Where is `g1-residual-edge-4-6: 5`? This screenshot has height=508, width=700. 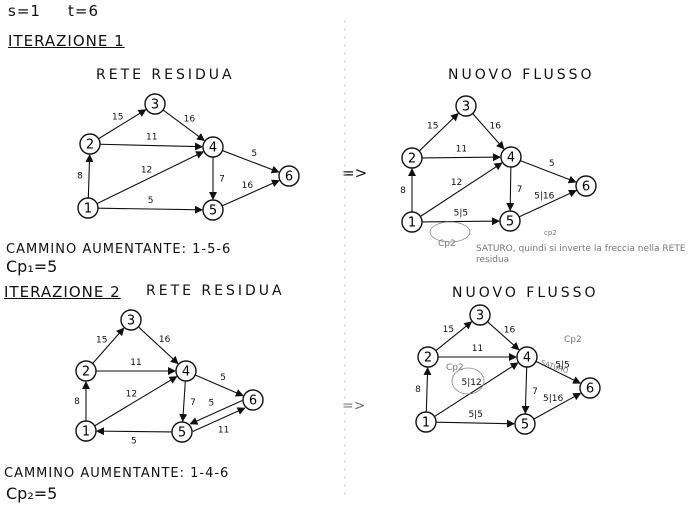 g1-residual-edge-4-6: 5 is located at coordinates (251, 161).